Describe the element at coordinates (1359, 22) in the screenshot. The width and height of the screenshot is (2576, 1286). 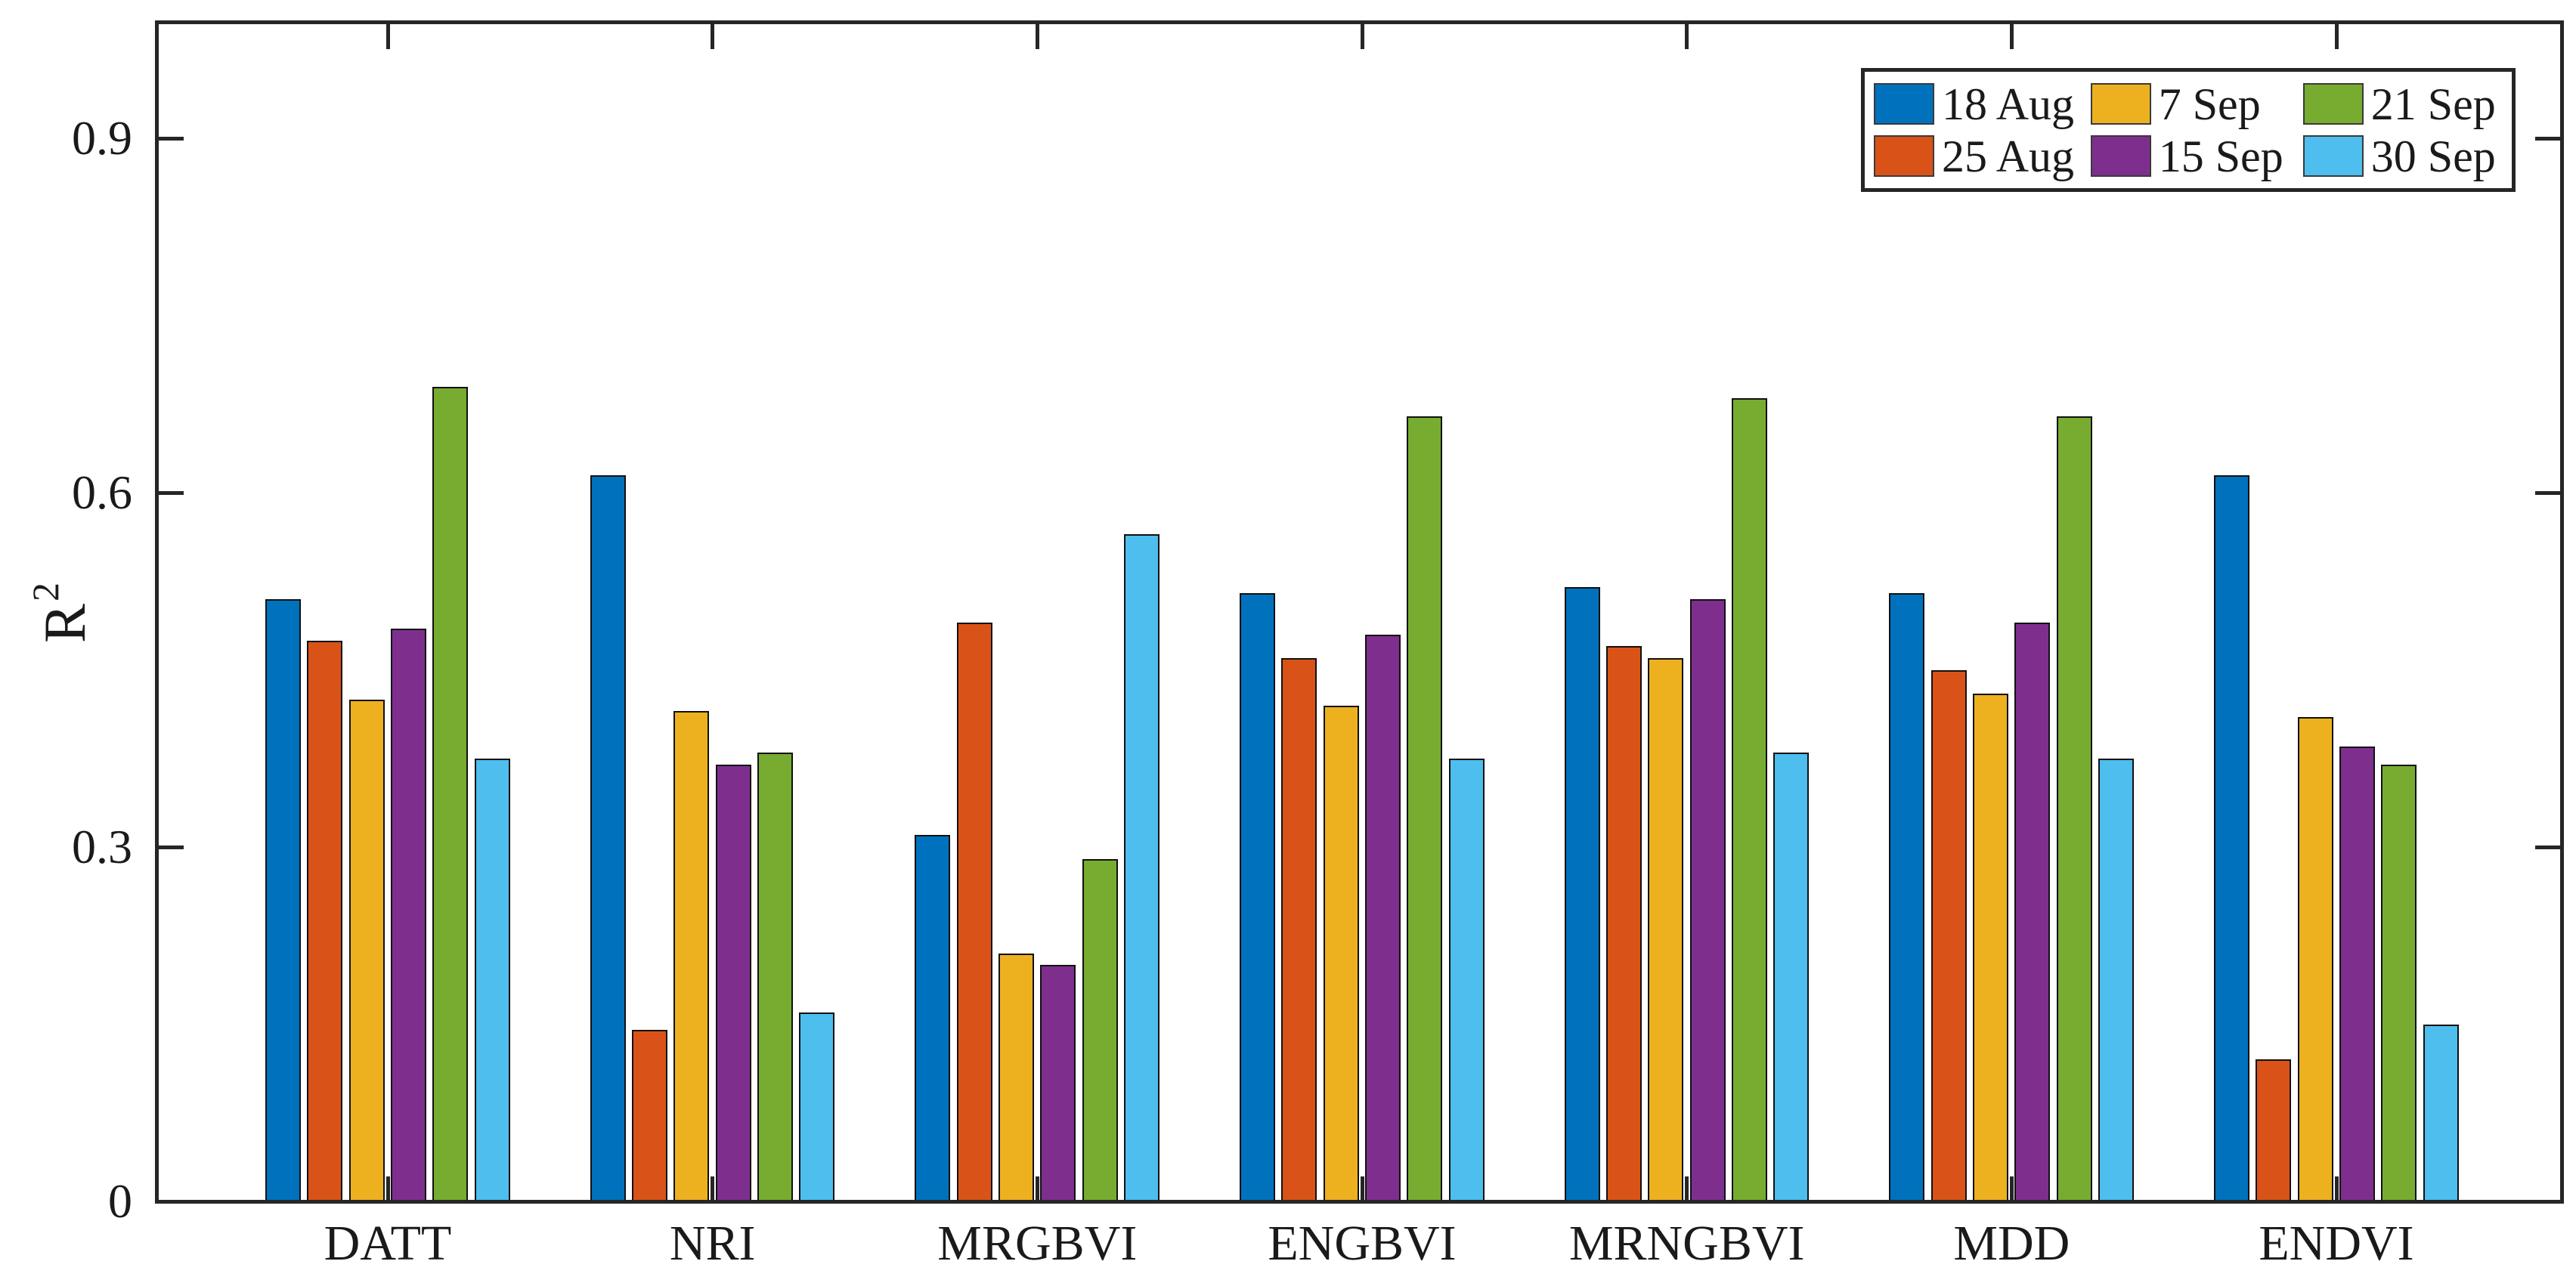
I see `plot-border-top` at that location.